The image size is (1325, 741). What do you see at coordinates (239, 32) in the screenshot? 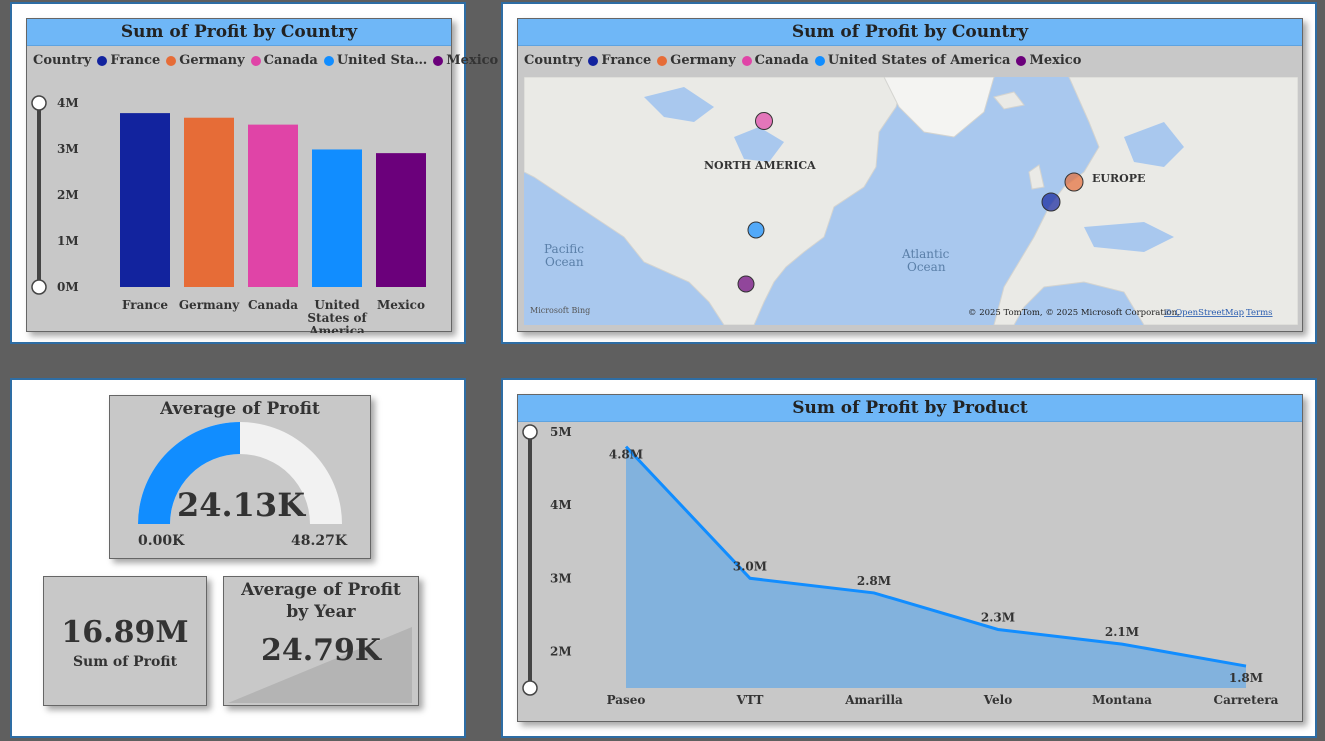
I see `bar-card-title: Sum of Profit by Country` at bounding box center [239, 32].